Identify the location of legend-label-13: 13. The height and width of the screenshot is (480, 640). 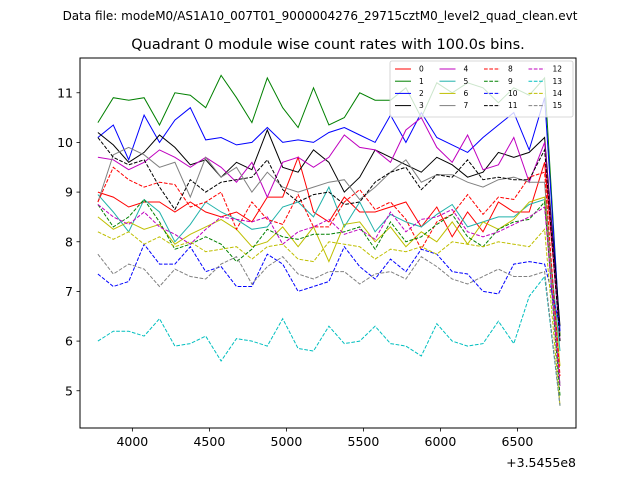
(558, 81).